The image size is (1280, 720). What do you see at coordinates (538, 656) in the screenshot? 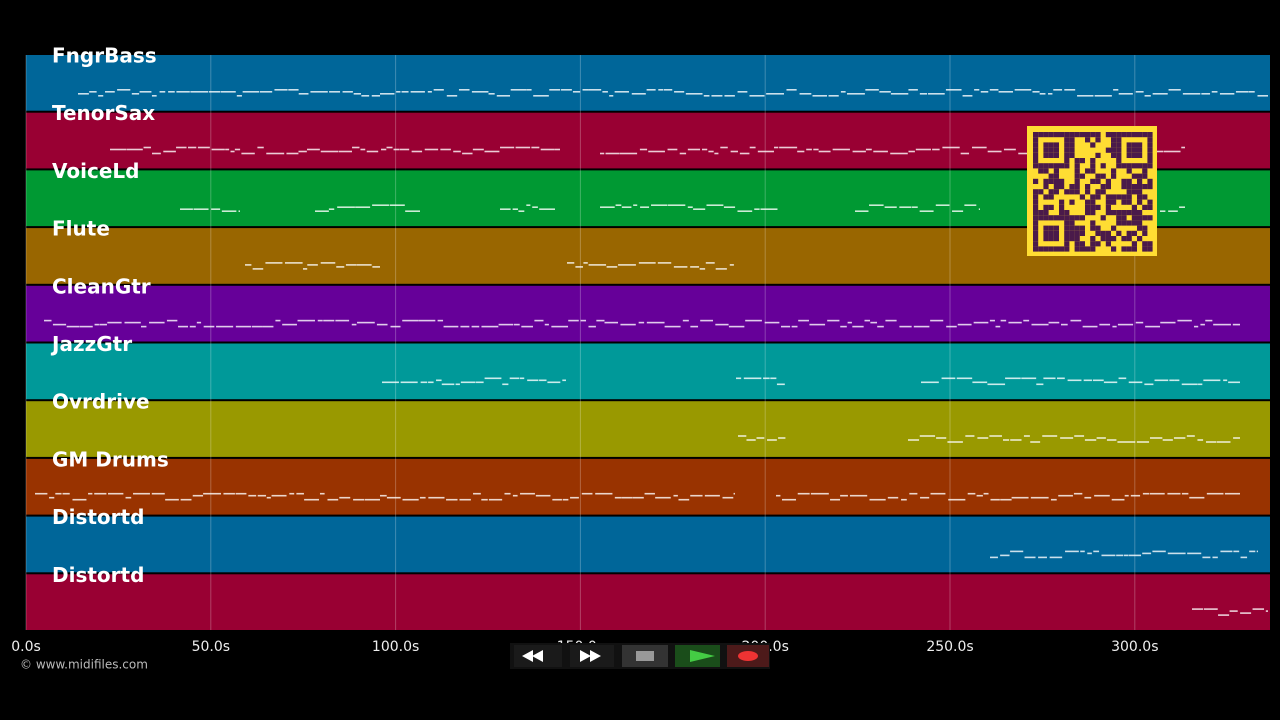
I see `rewind-button` at bounding box center [538, 656].